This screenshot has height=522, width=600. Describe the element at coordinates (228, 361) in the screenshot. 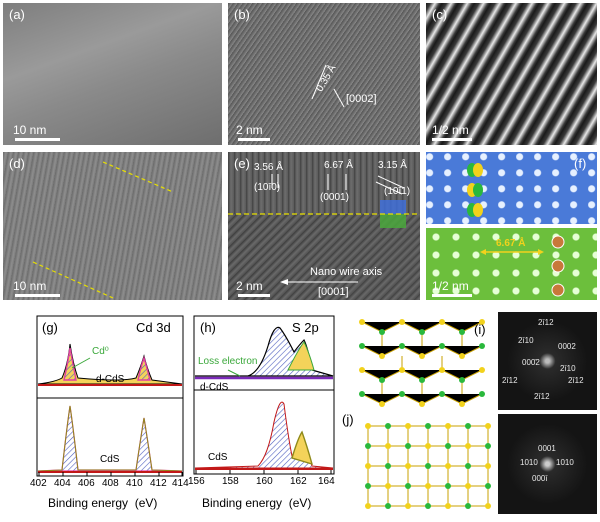

I see `panel-h-loss: Loss electron` at that location.